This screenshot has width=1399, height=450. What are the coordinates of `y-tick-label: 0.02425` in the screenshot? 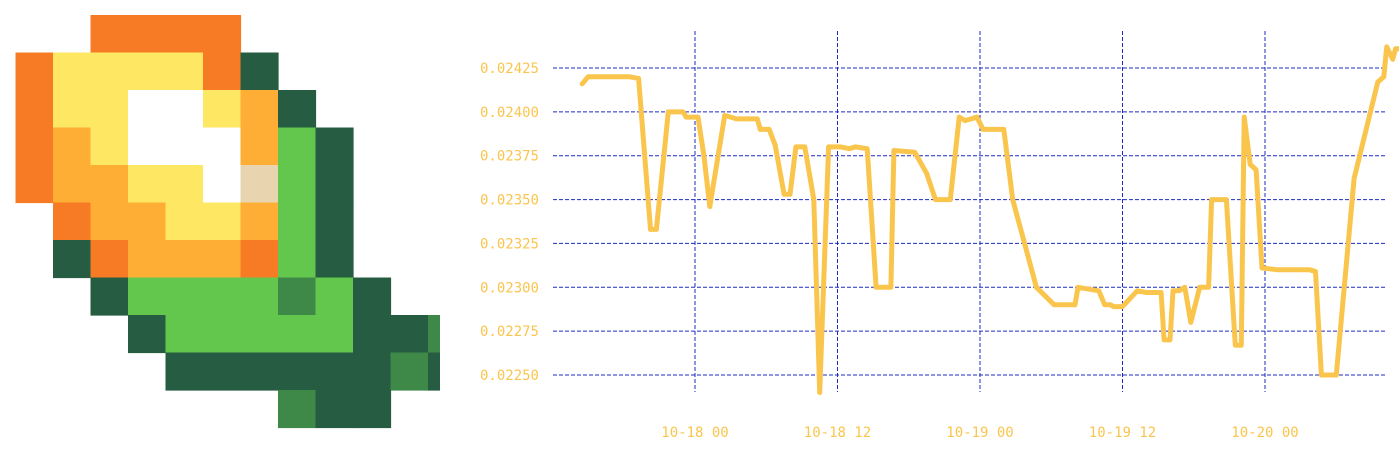 It's located at (509, 69).